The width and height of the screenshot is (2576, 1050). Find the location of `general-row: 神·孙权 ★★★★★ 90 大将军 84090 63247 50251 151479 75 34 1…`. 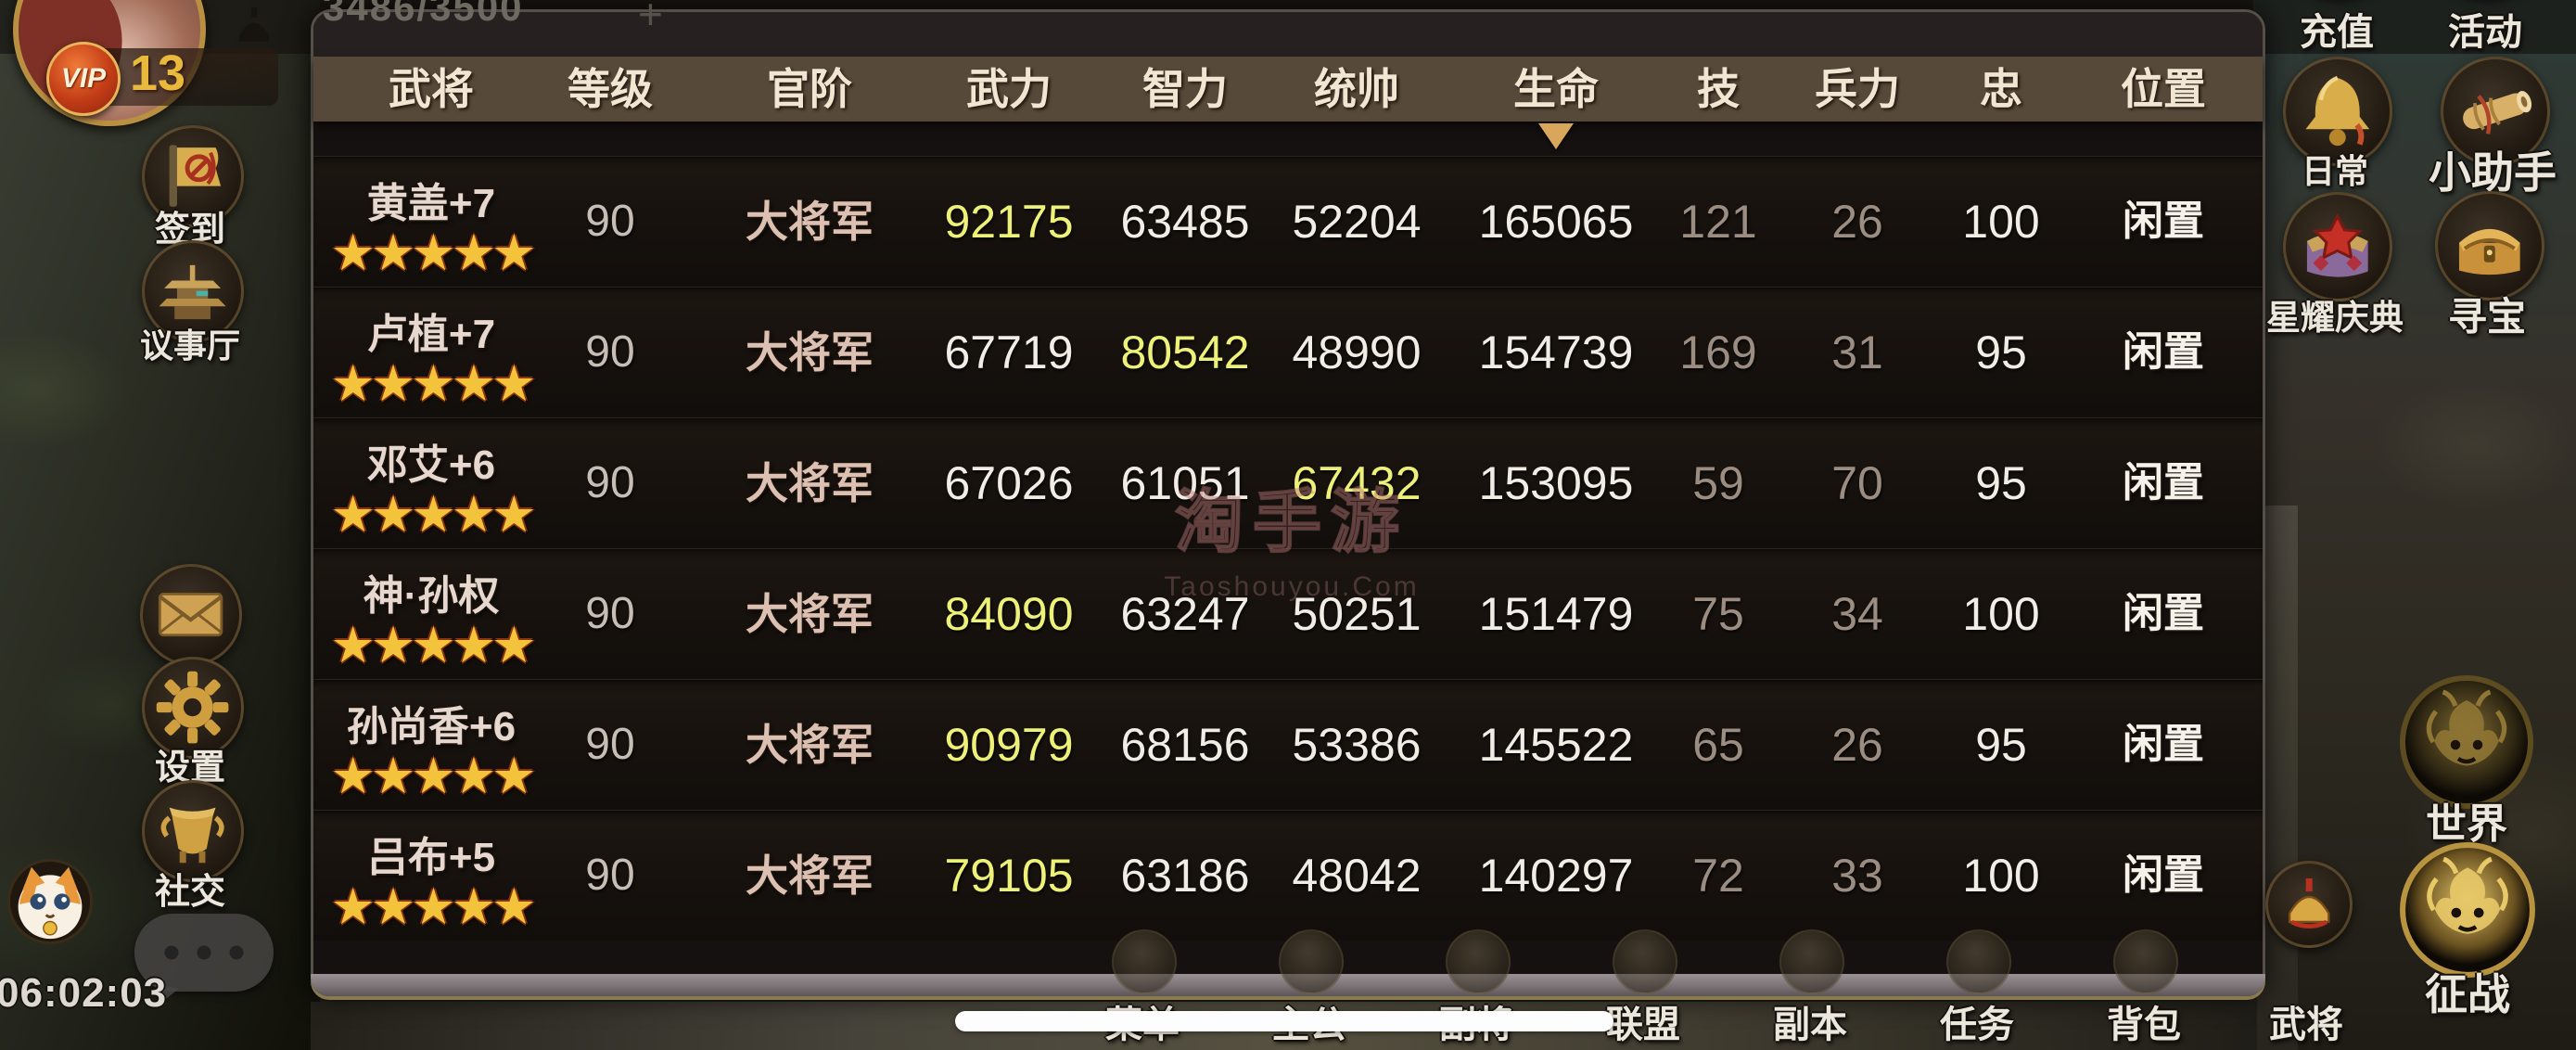

general-row: 神·孙权 ★★★★★ 90 大将军 84090 63247 50251 151479 75 34 1… is located at coordinates (1288, 613).